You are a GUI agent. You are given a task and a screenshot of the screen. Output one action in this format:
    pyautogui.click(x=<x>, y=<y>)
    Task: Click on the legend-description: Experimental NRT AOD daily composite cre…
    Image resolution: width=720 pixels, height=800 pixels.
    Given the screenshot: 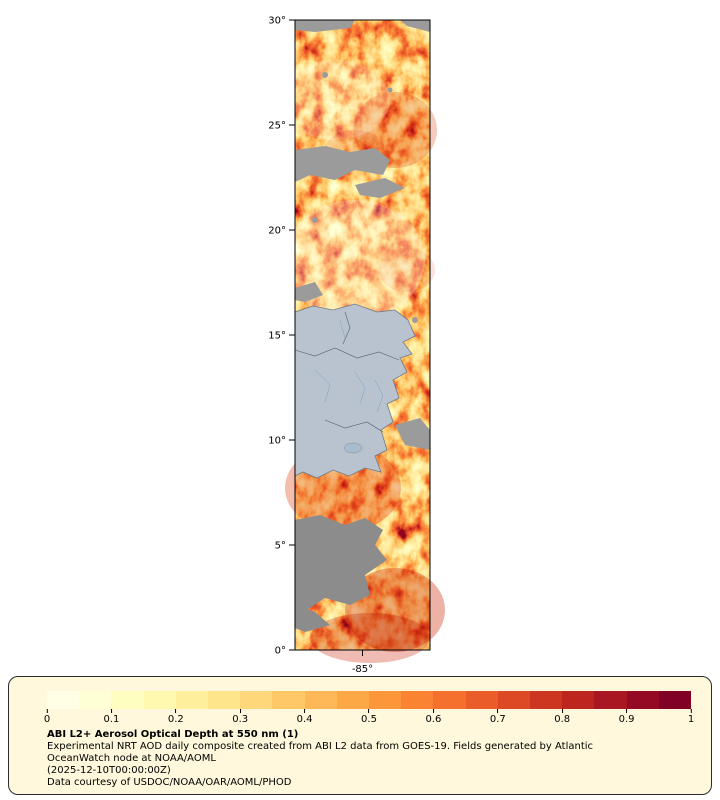 What is the action you would take?
    pyautogui.click(x=320, y=752)
    